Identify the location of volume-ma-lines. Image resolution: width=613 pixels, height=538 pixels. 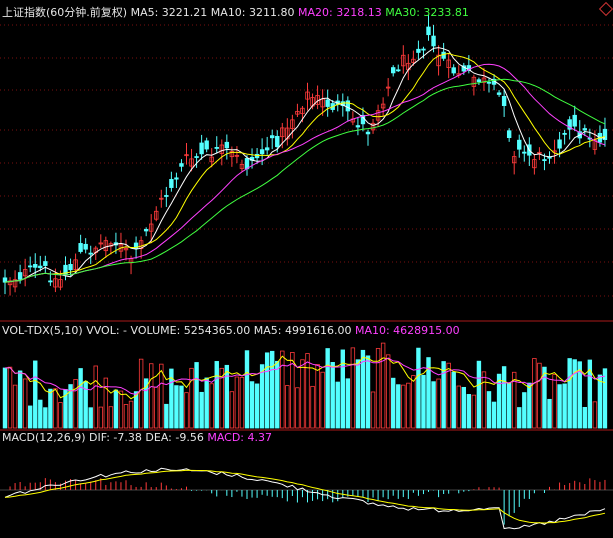
(305, 377).